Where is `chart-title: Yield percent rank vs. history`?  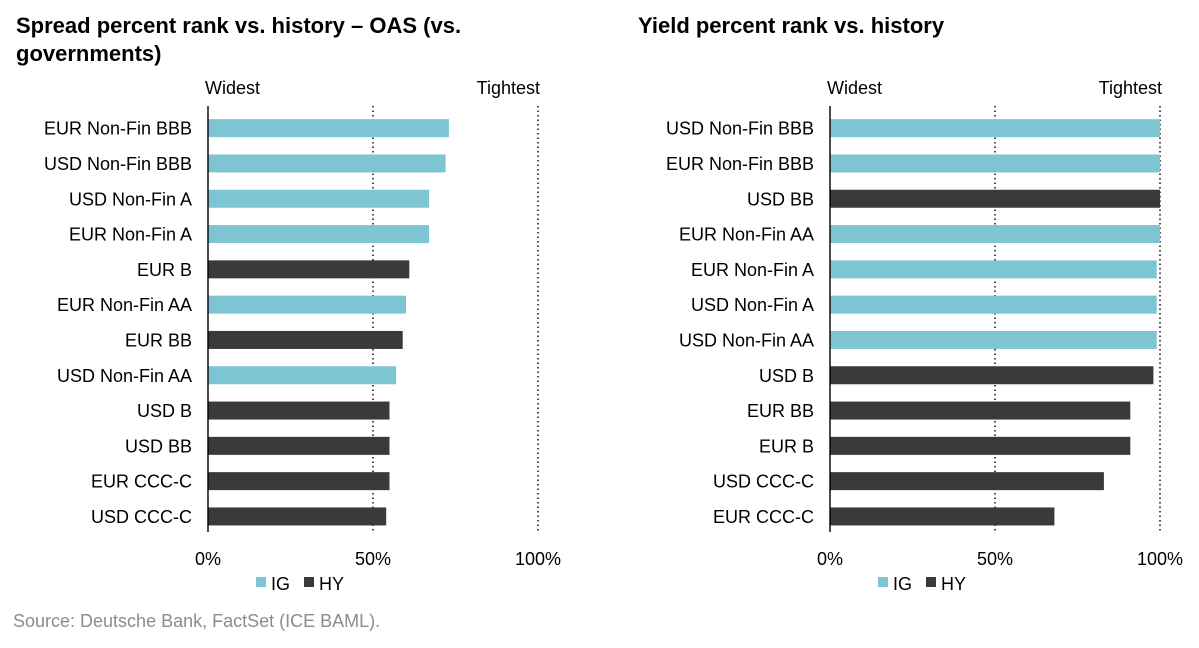 chart-title: Yield percent rank vs. history is located at coordinates (791, 25).